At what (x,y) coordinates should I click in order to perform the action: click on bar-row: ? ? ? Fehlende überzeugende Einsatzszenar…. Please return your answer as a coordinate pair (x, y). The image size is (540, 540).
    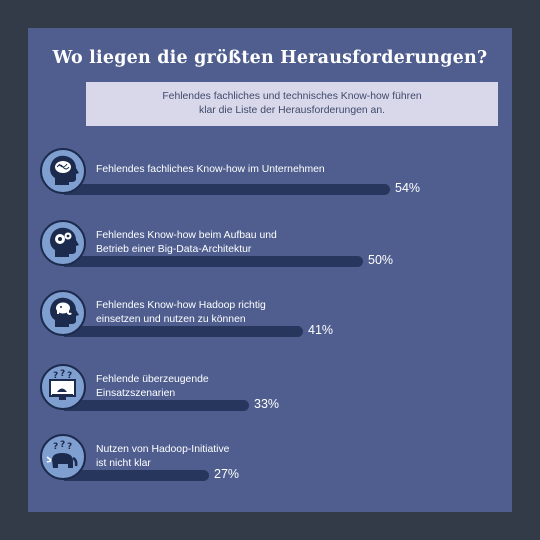
    Looking at the image, I should click on (270, 394).